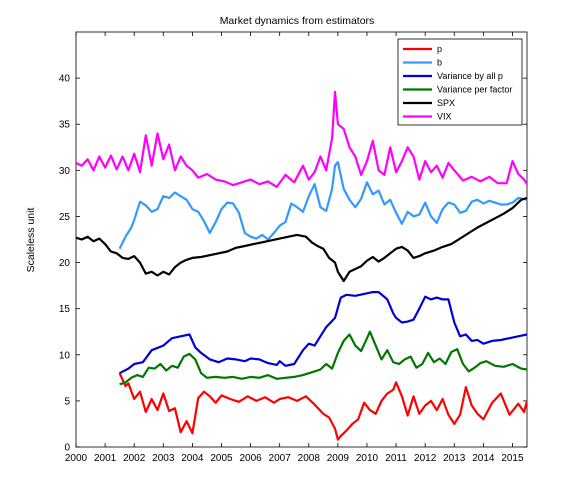 The width and height of the screenshot is (581, 504). What do you see at coordinates (297, 21) in the screenshot?
I see `chart-title: Market dynamics from estimators` at bounding box center [297, 21].